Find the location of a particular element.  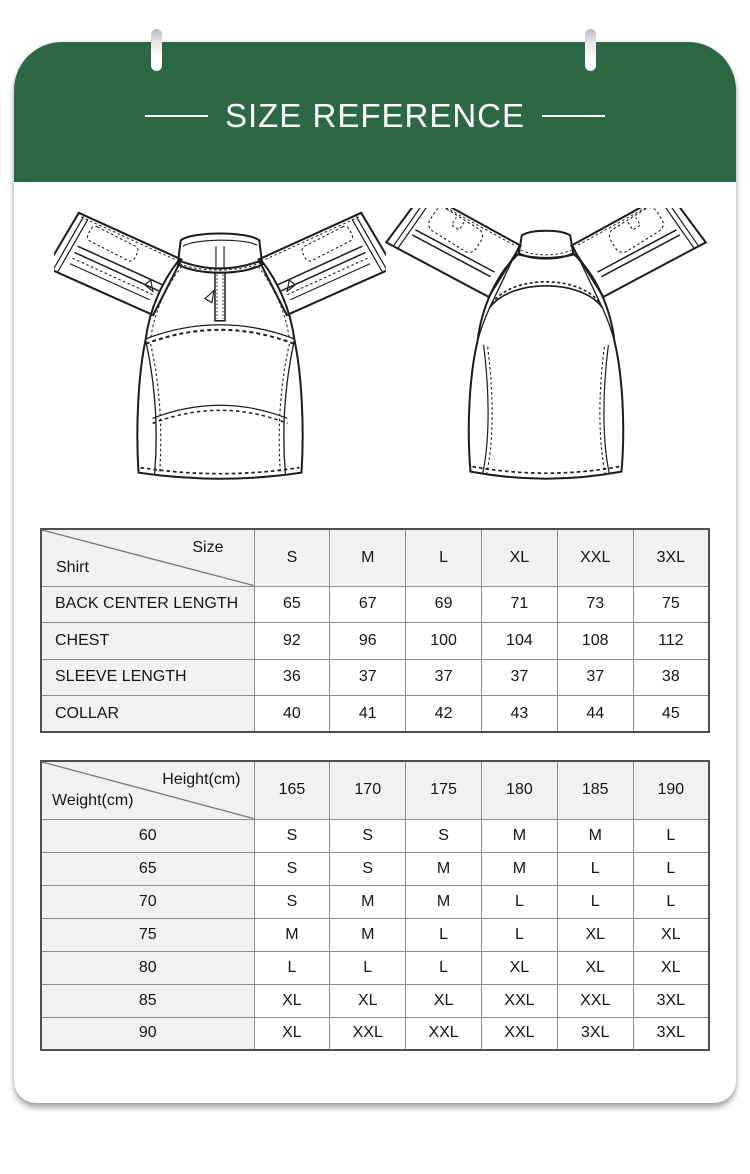

height-col-header: 170 is located at coordinates (368, 790).